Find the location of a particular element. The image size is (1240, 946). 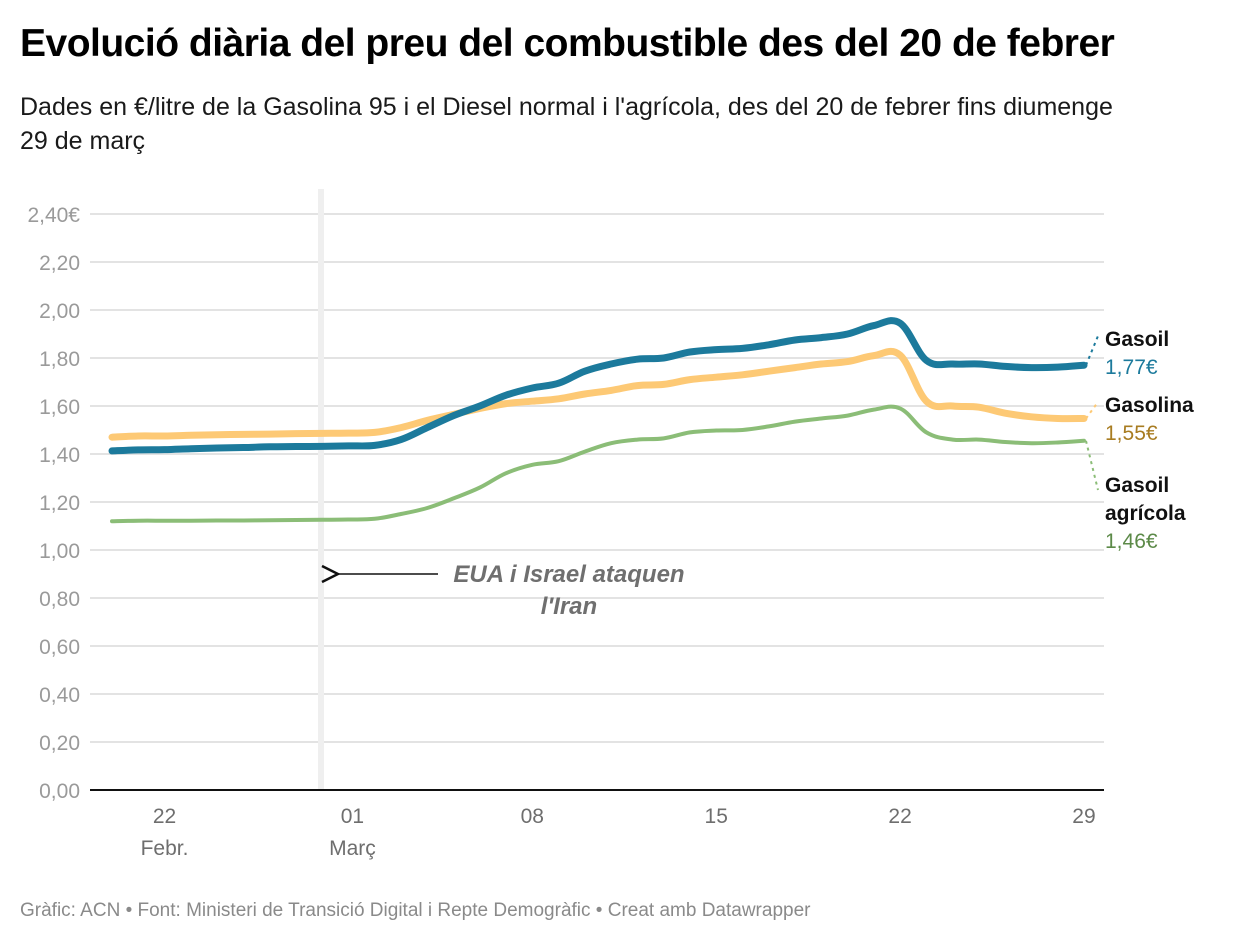

x-tick-label: 08 is located at coordinates (532, 816).